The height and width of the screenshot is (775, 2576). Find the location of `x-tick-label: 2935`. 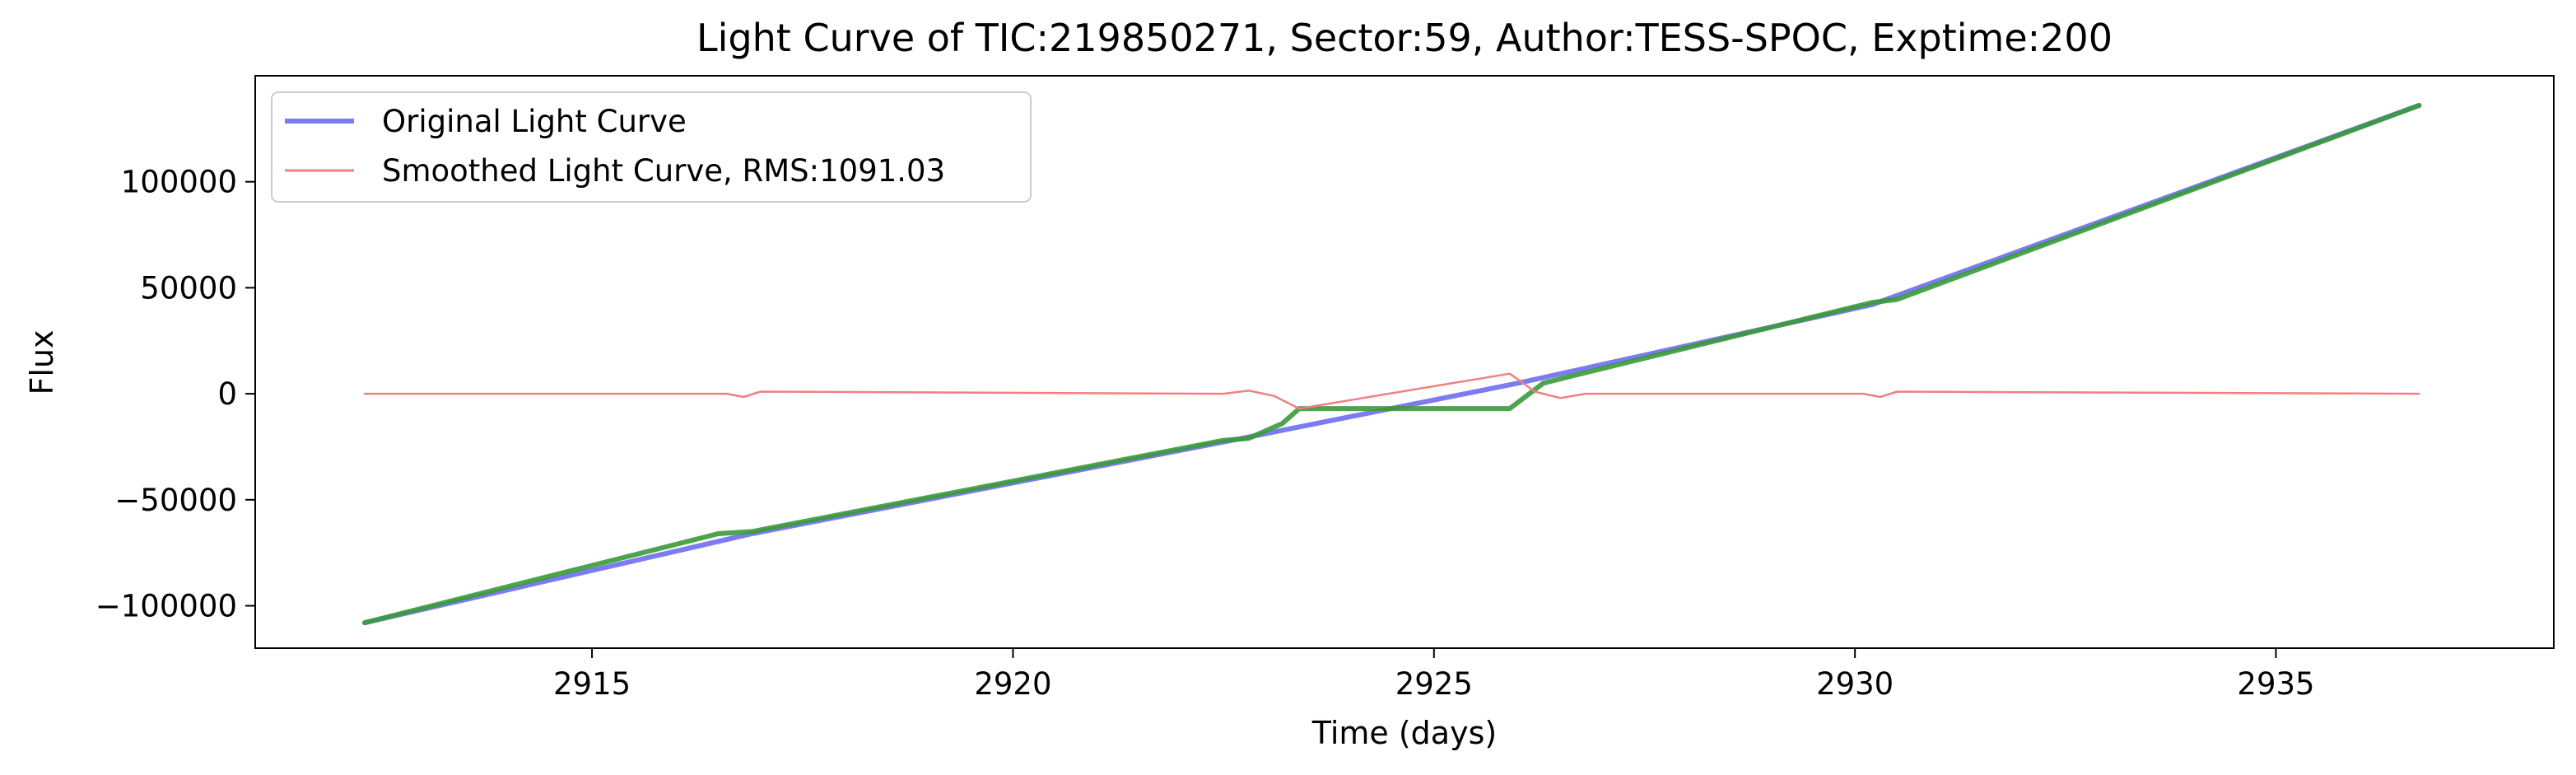

x-tick-label: 2935 is located at coordinates (2275, 684).